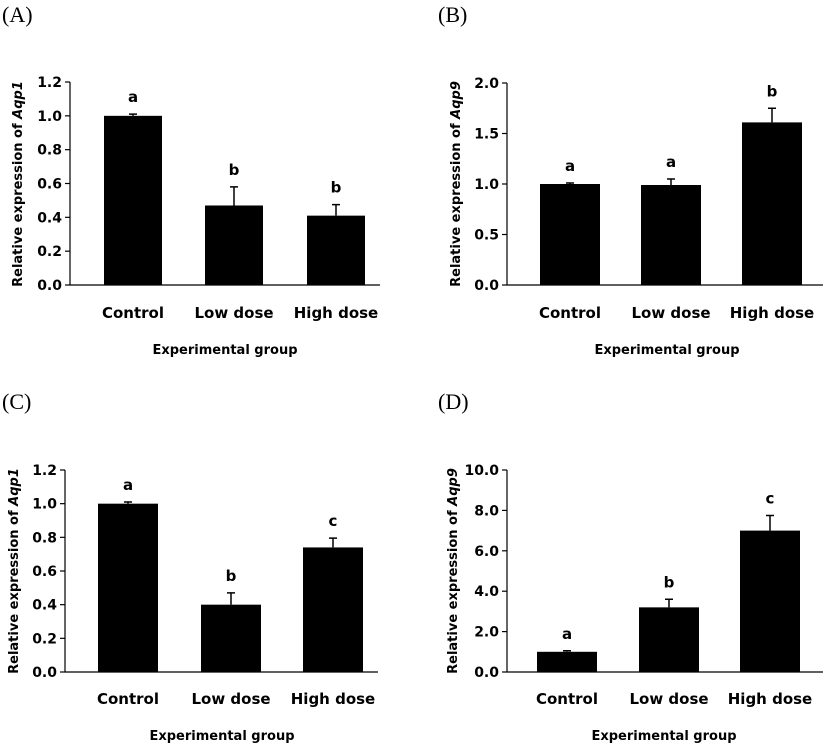 The height and width of the screenshot is (746, 827). What do you see at coordinates (486, 592) in the screenshot?
I see `y-tick-label: 4.0` at bounding box center [486, 592].